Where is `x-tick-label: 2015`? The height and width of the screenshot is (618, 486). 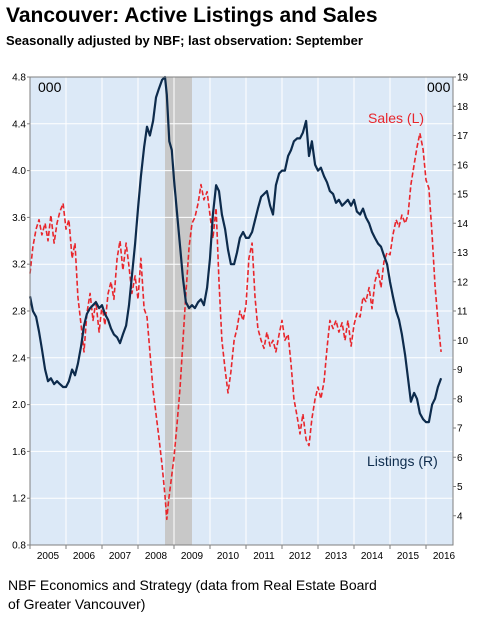
x-tick-label: 2015 is located at coordinates (408, 556).